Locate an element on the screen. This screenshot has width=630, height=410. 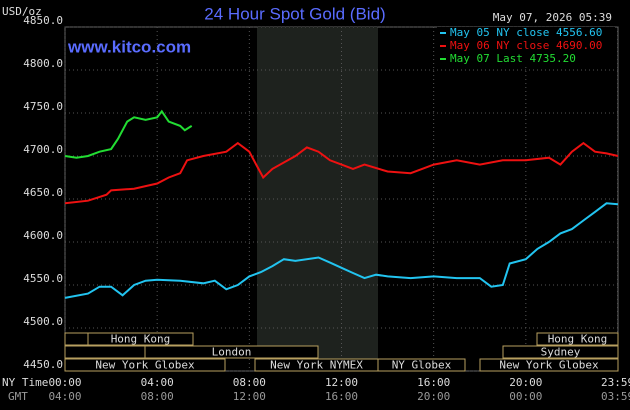
x2-tick-label: 00:00 is located at coordinates (525, 396).